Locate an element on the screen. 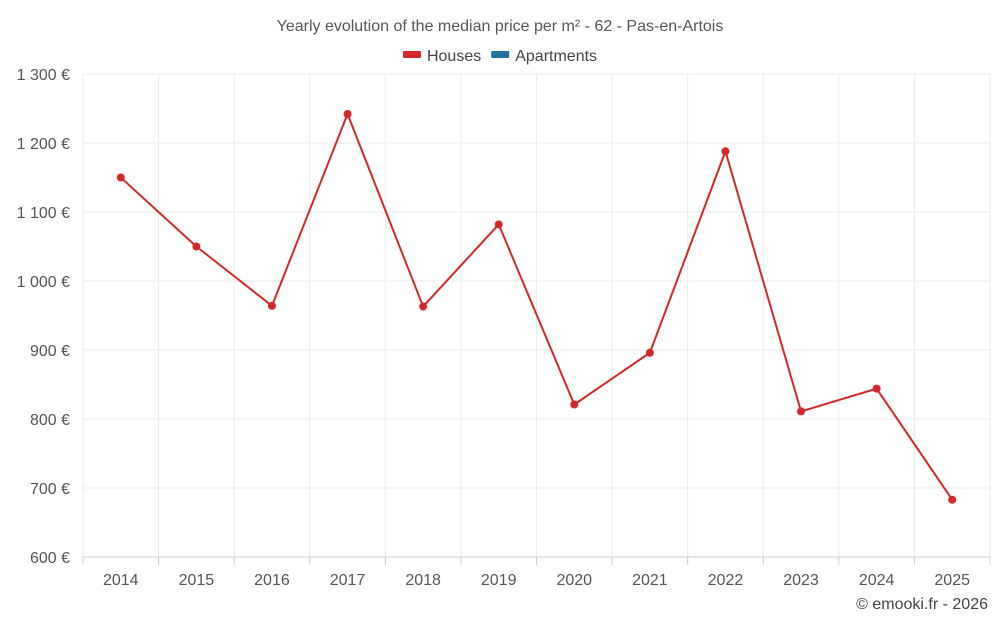  y-tick-label: 900 € is located at coordinates (50, 351).